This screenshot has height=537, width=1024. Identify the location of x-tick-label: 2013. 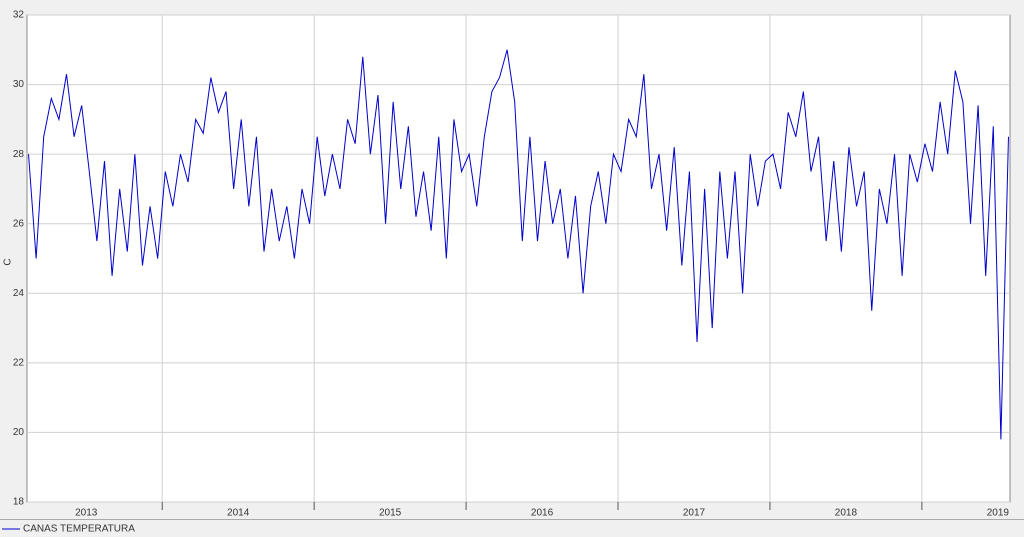
(86, 513).